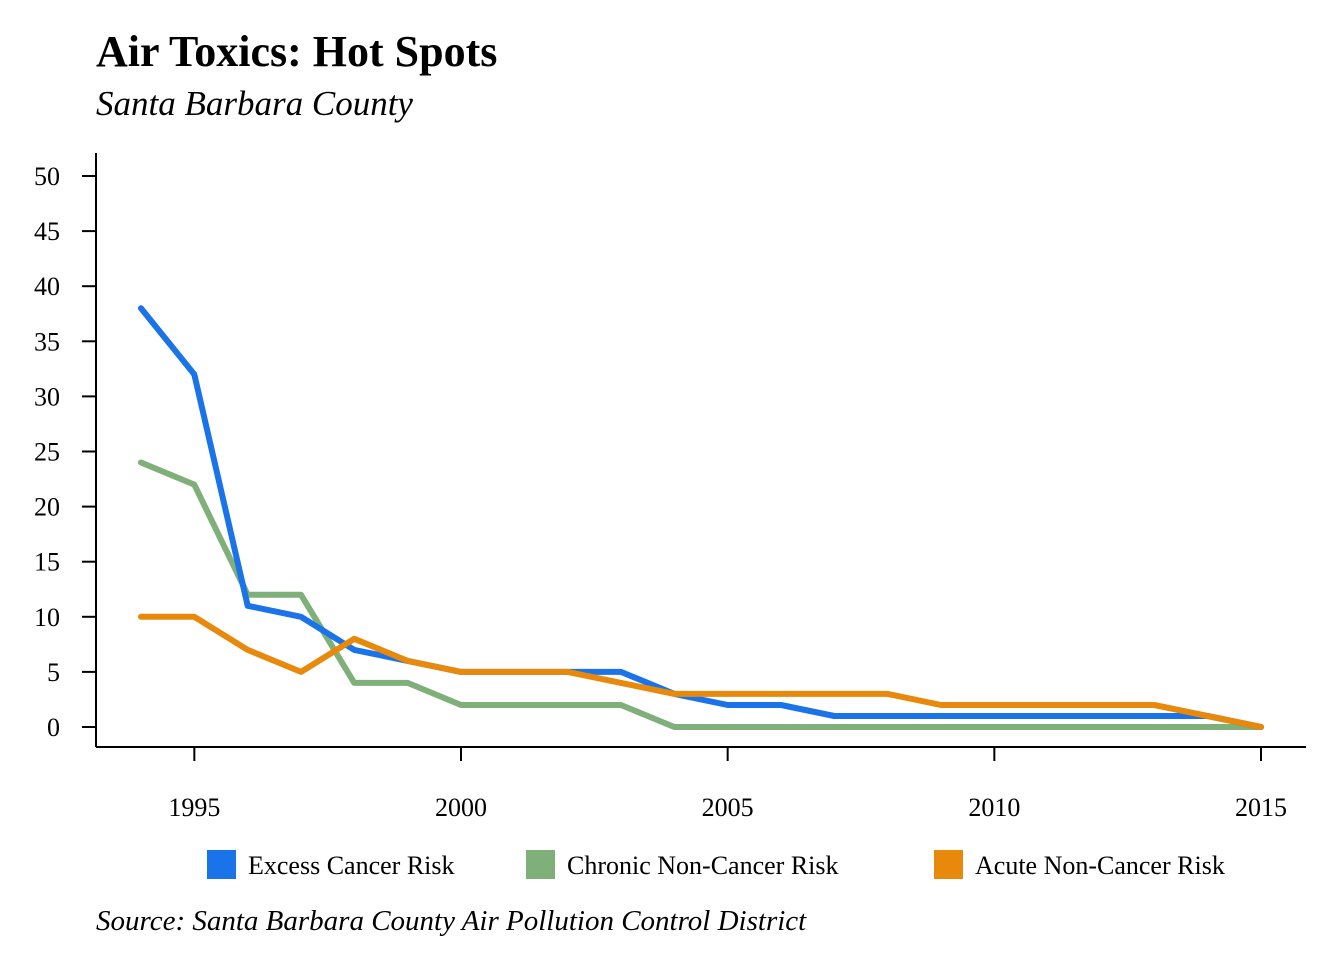  Describe the element at coordinates (221, 864) in the screenshot. I see `legend-swatch-excess-cancer-risk` at that location.